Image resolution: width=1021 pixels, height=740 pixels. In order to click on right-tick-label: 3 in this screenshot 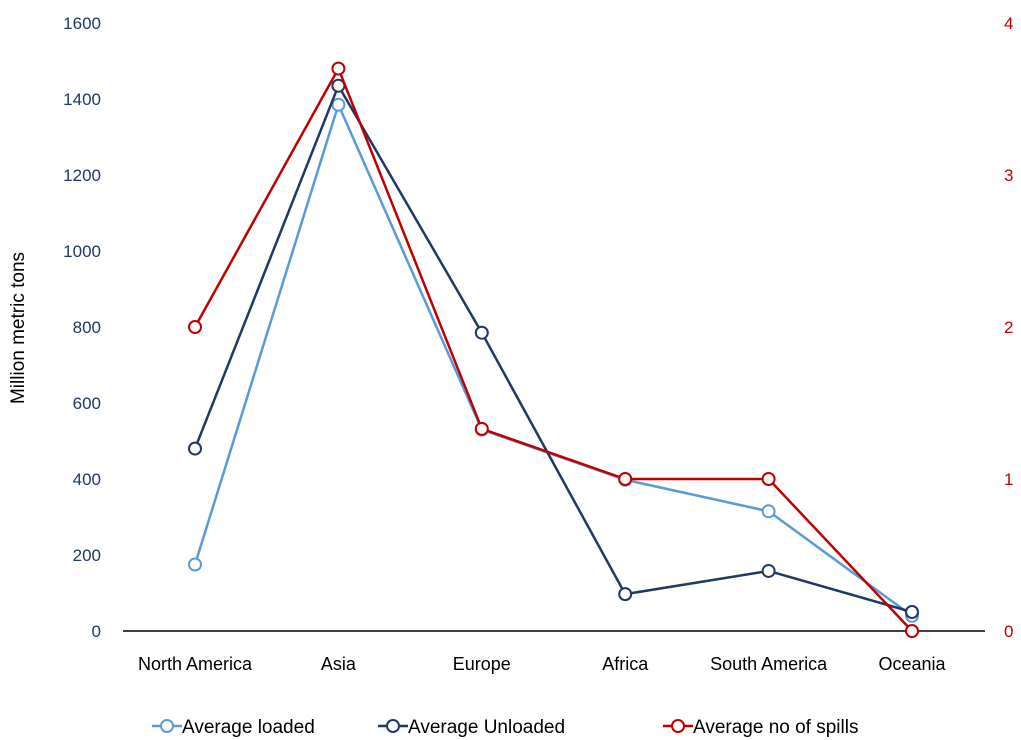, I will do `click(1008, 175)`.